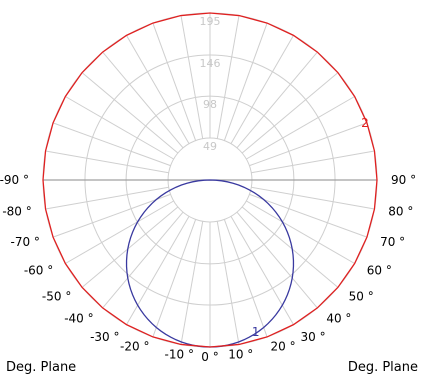 This screenshot has height=376, width=424. Describe the element at coordinates (313, 337) in the screenshot. I see `angle-tick-label: 30 °` at that location.